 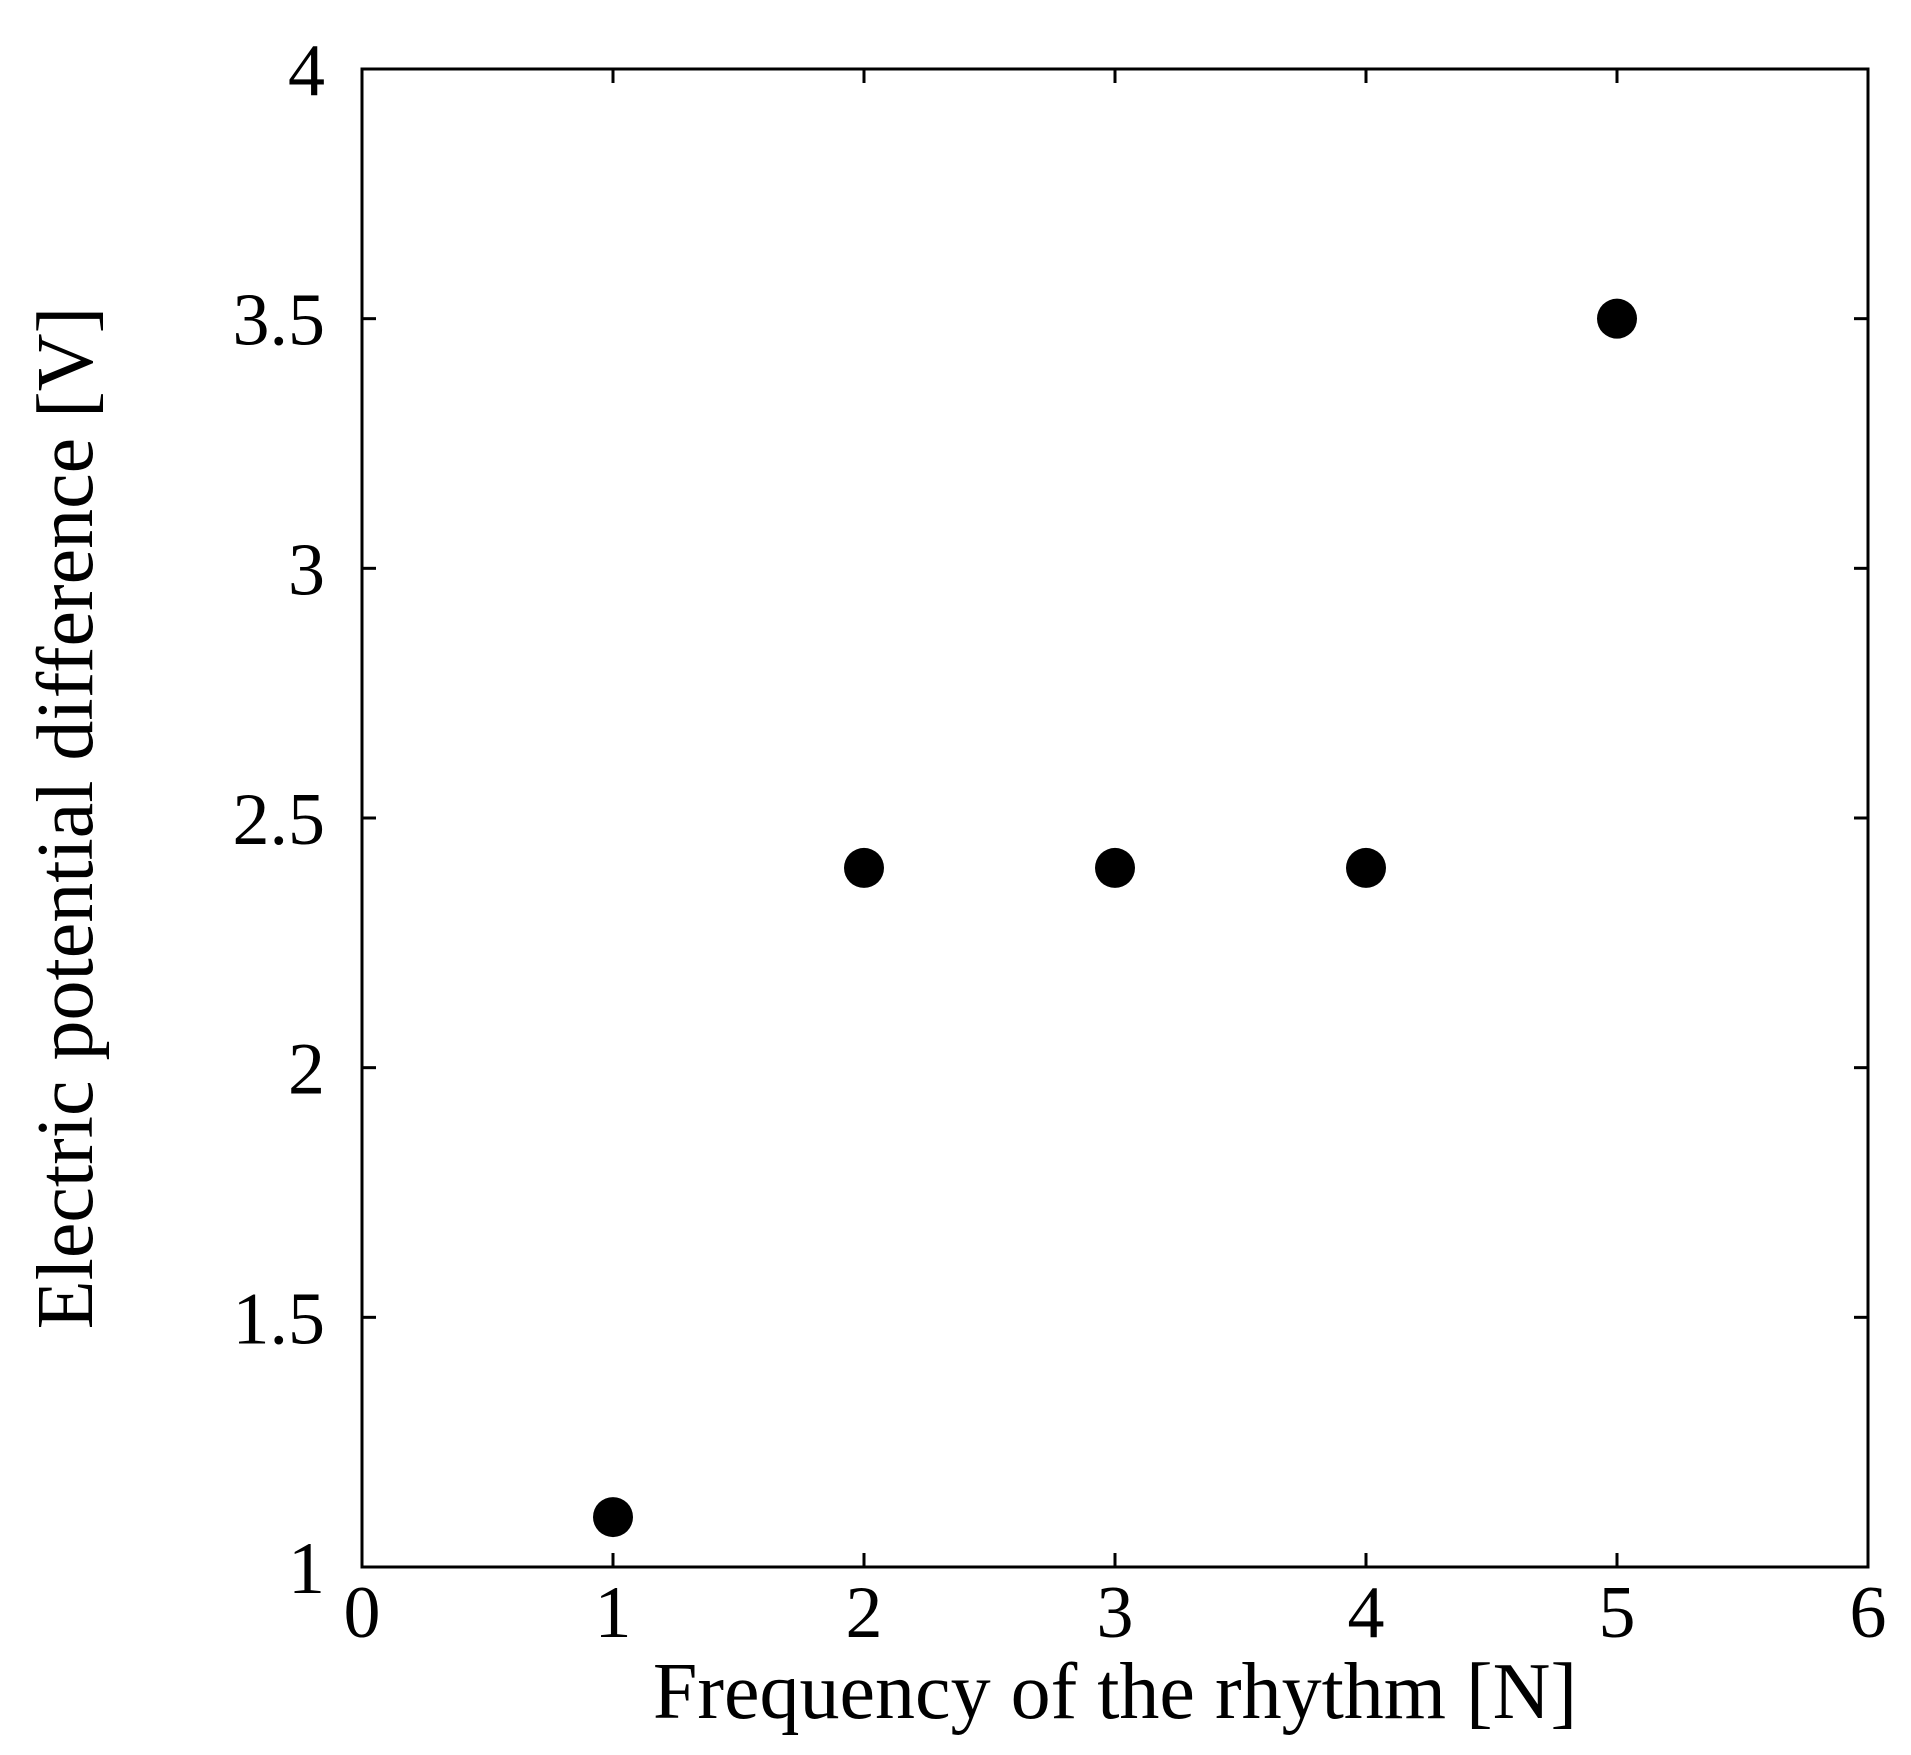 I want to click on y-tick-label: 2, so click(x=306, y=1070).